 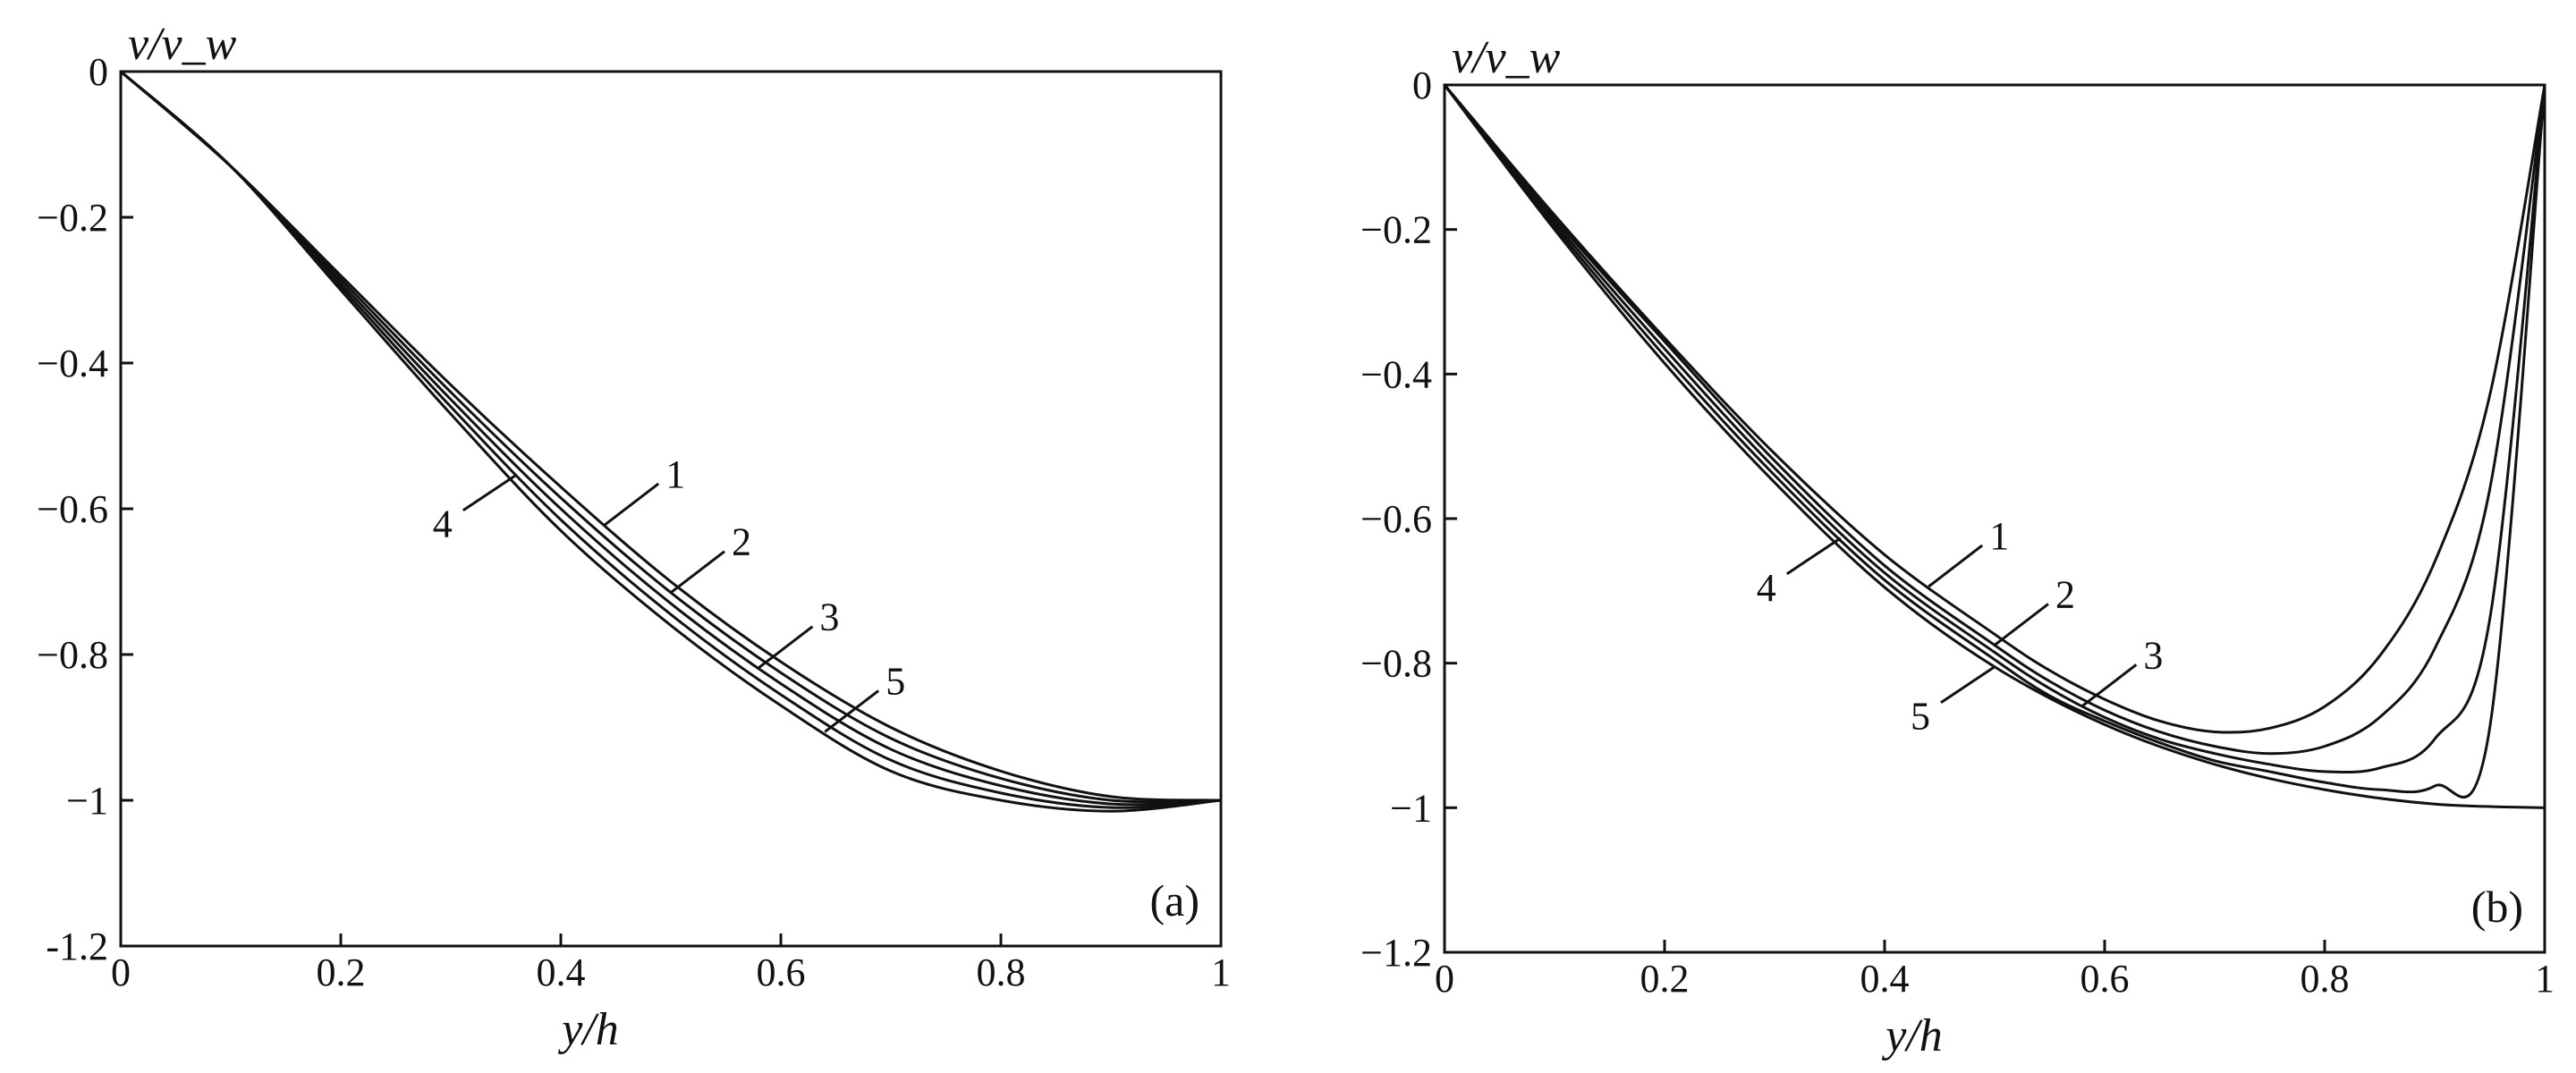 What do you see at coordinates (1396, 953) in the screenshot?
I see `y-tick-label: −1.2` at bounding box center [1396, 953].